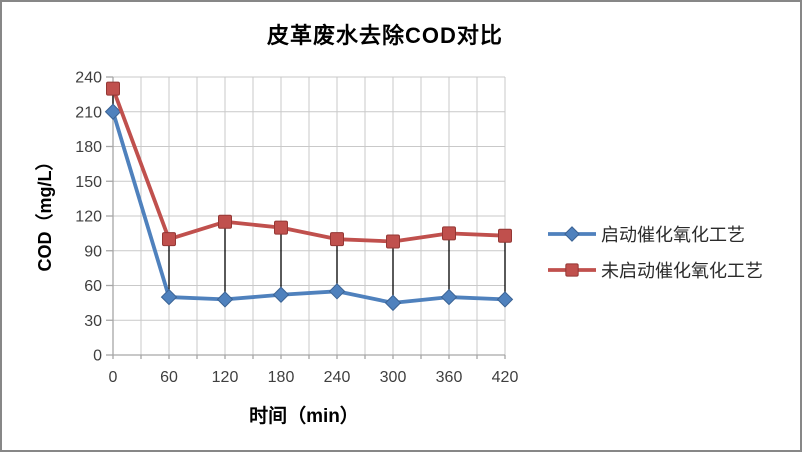 The height and width of the screenshot is (452, 802). What do you see at coordinates (682, 271) in the screenshot?
I see `legend-label-series-2: 未启动催化氧化工艺` at bounding box center [682, 271].